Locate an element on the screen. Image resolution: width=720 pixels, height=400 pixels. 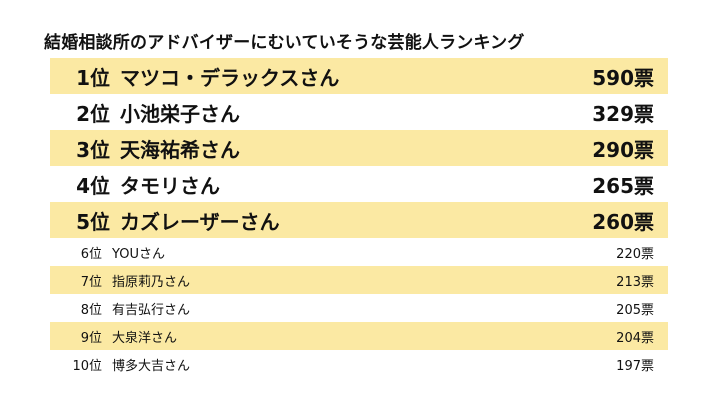
page-title: 結婚相談所のアドバイザーにむいていそうな芸能人ランキング is located at coordinates (284, 43).